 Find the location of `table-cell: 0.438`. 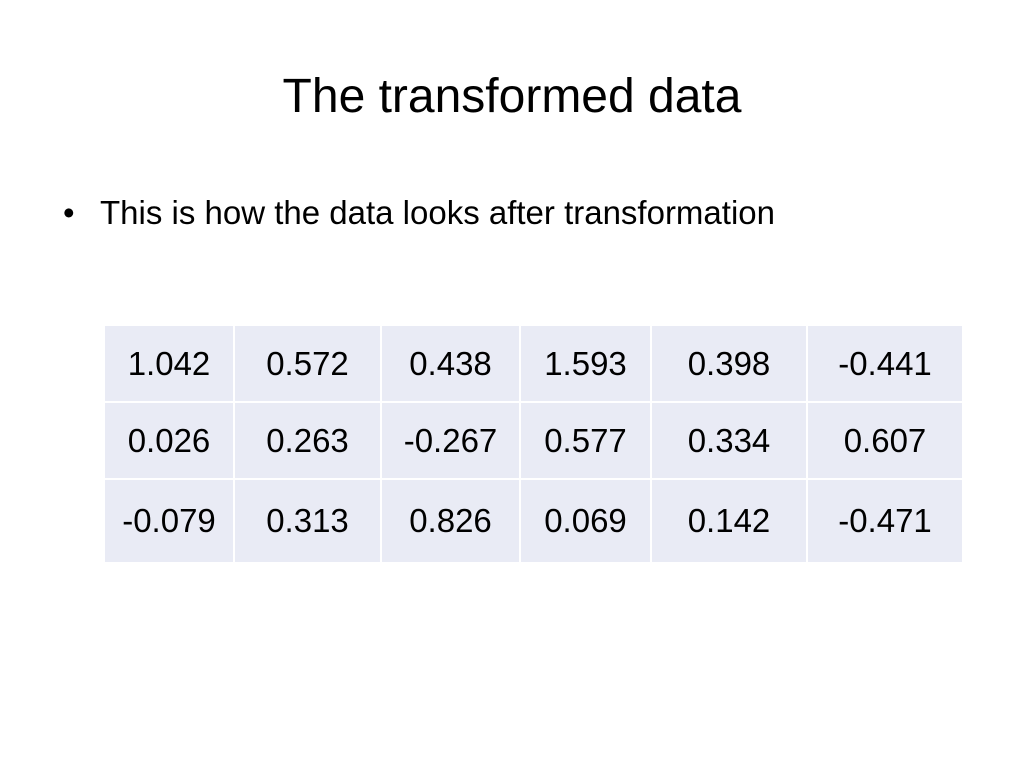

table-cell: 0.438 is located at coordinates (450, 363).